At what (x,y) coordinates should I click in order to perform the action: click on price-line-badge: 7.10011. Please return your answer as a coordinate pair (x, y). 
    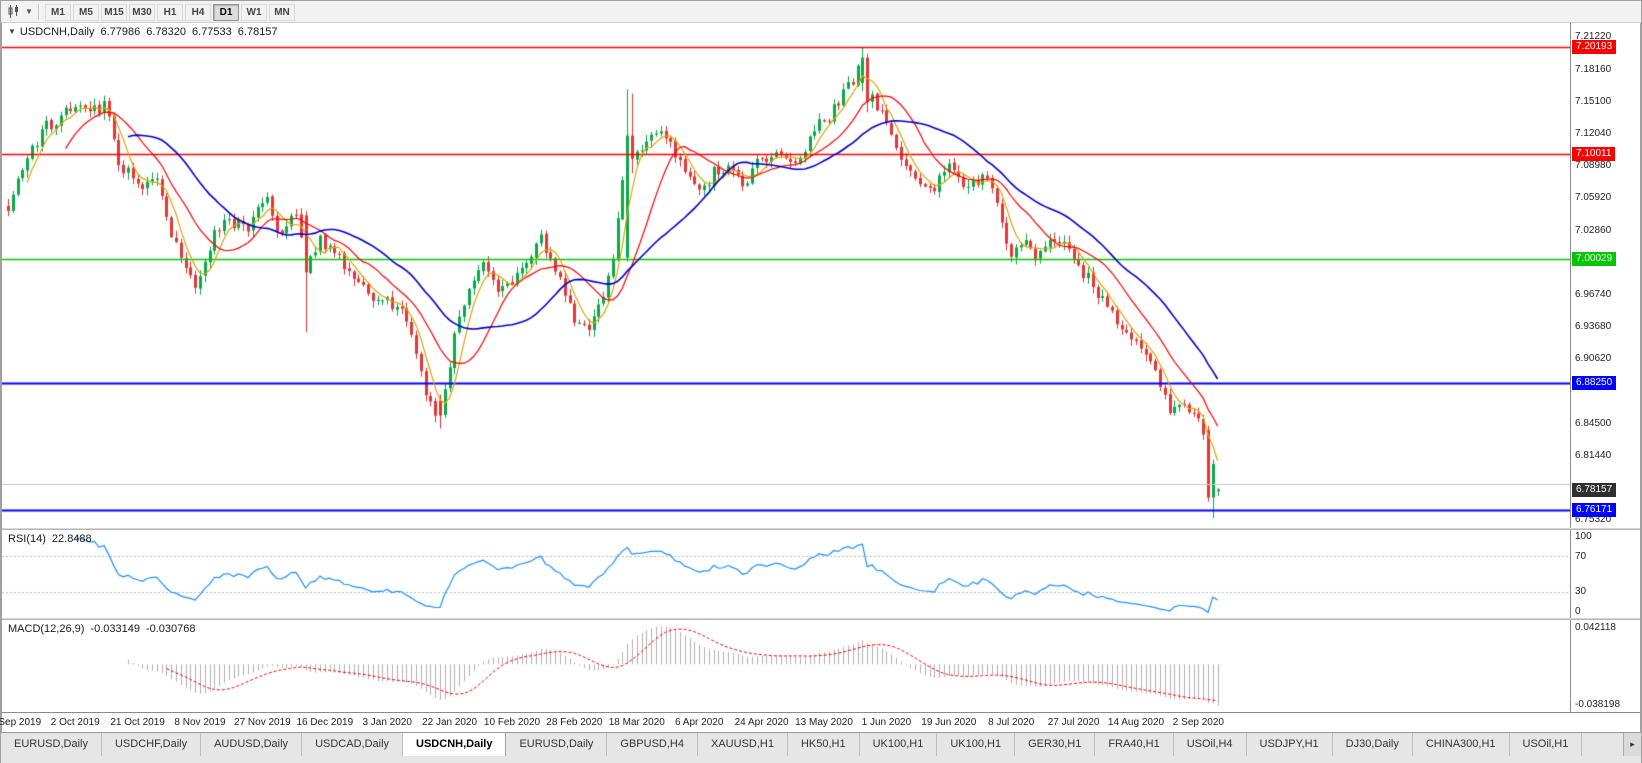
    Looking at the image, I should click on (1594, 154).